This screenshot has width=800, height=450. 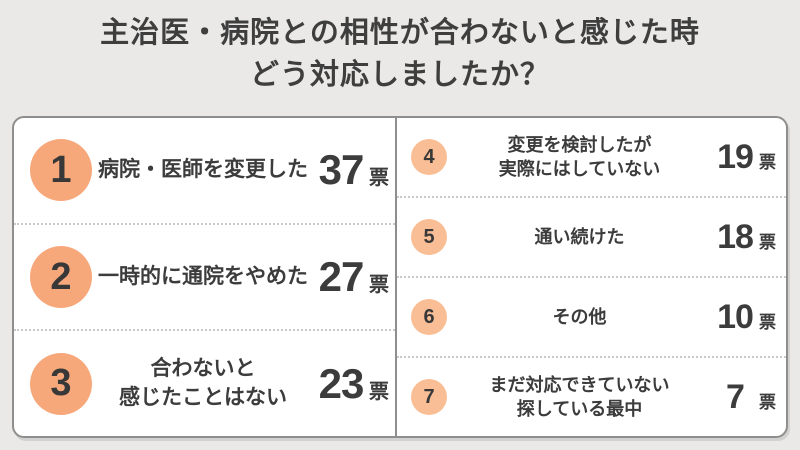 I want to click on item-label-1: 病院・医師を変更した, so click(x=203, y=170).